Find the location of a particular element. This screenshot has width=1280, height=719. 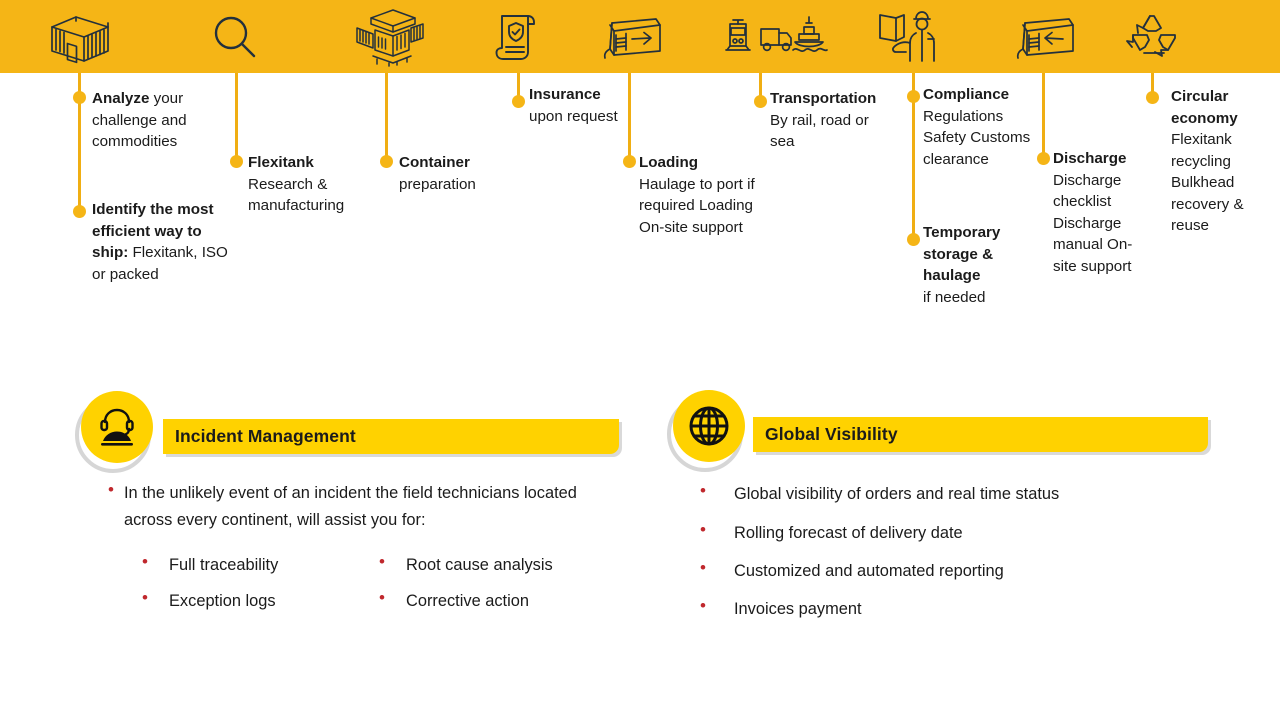

global-bullet-text: Rolling forecast of delivery date is located at coordinates (848, 533).